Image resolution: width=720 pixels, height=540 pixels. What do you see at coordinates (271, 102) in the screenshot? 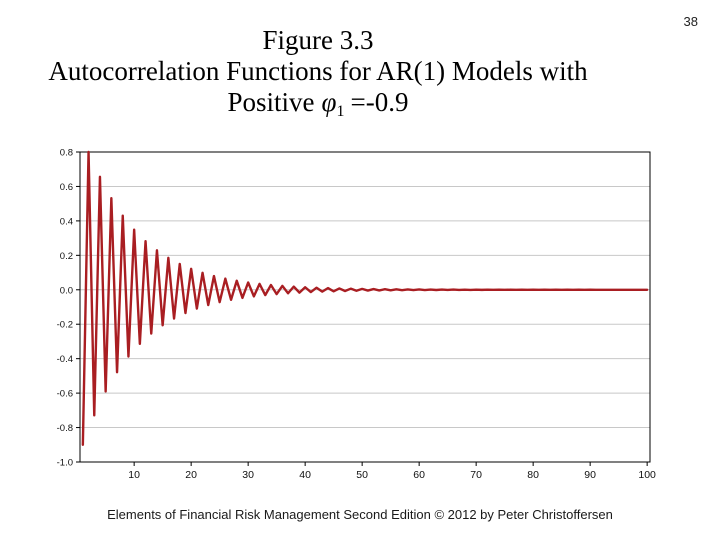
I see `title-line3-prefix: Positive` at bounding box center [271, 102].